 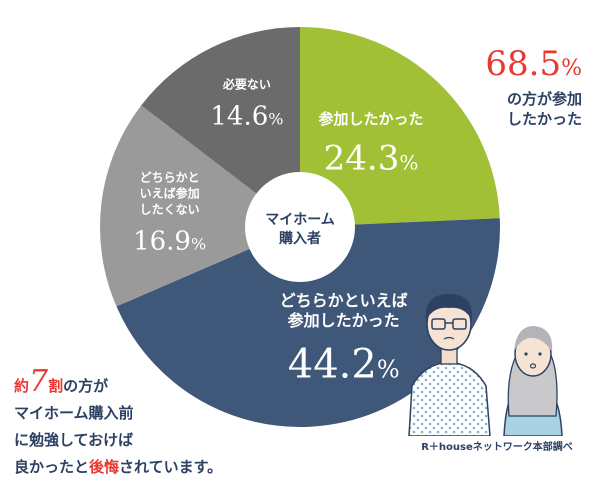 What do you see at coordinates (174, 424) in the screenshot?
I see `bottom-note: 約7割の方が マイホーム購入前 に勉強しておけば 良かったと後悔されています。` at bounding box center [174, 424].